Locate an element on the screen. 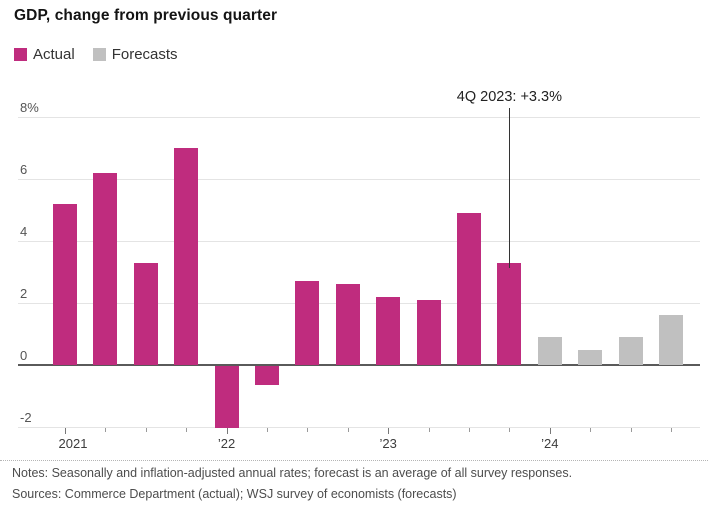 Image resolution: width=708 pixels, height=529 pixels. actual-series-swatch-icon is located at coordinates (20, 54).